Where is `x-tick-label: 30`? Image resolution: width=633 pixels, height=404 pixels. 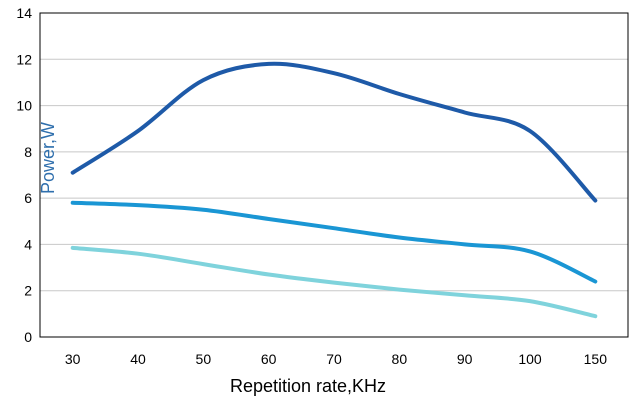 x-tick-label: 30 is located at coordinates (73, 359).